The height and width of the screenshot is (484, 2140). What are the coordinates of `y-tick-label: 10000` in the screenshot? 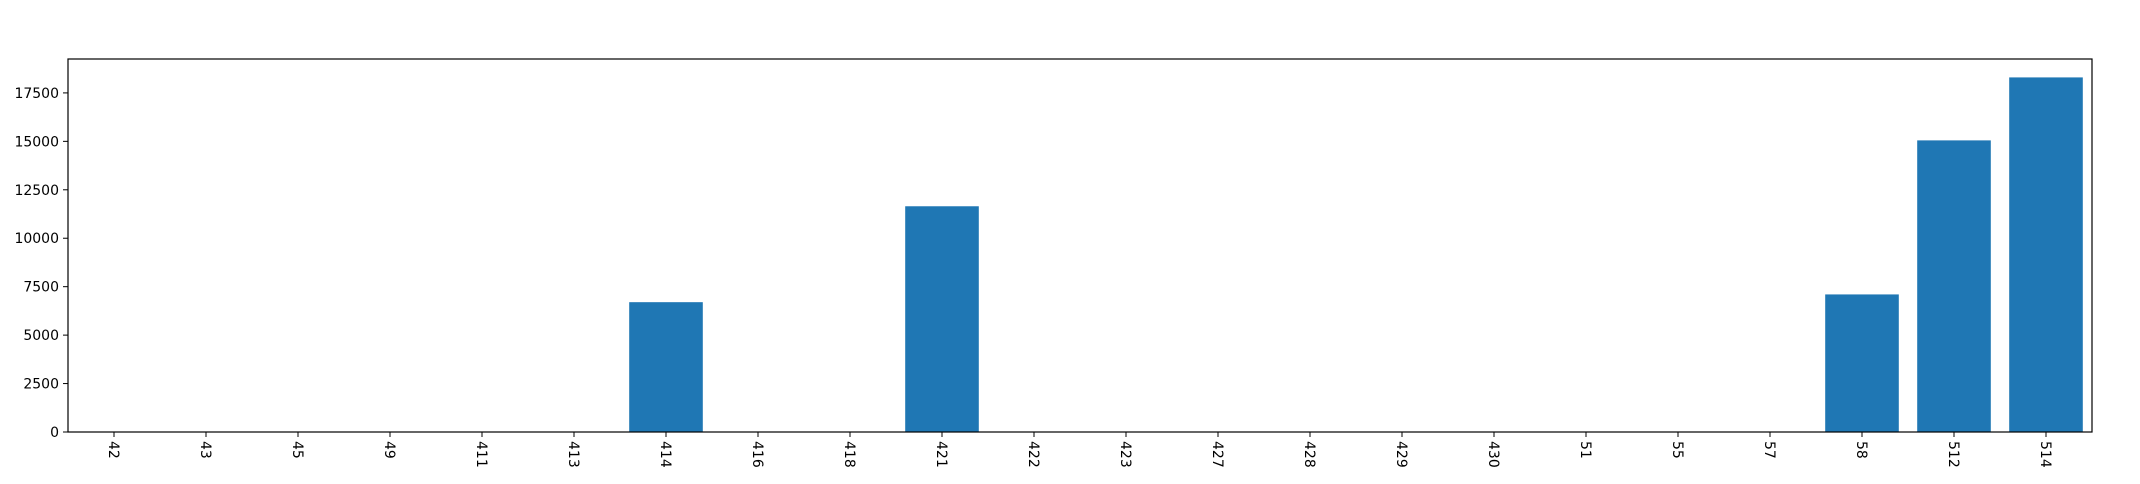 It's located at (36, 239).